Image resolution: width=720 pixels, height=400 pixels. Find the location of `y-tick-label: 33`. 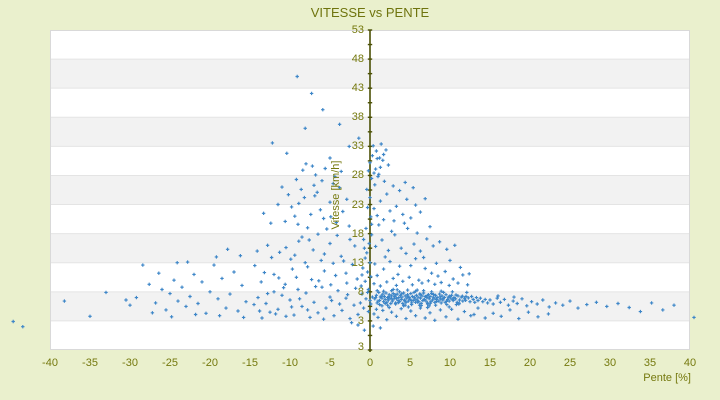

y-tick-label: 33 is located at coordinates (357, 146).